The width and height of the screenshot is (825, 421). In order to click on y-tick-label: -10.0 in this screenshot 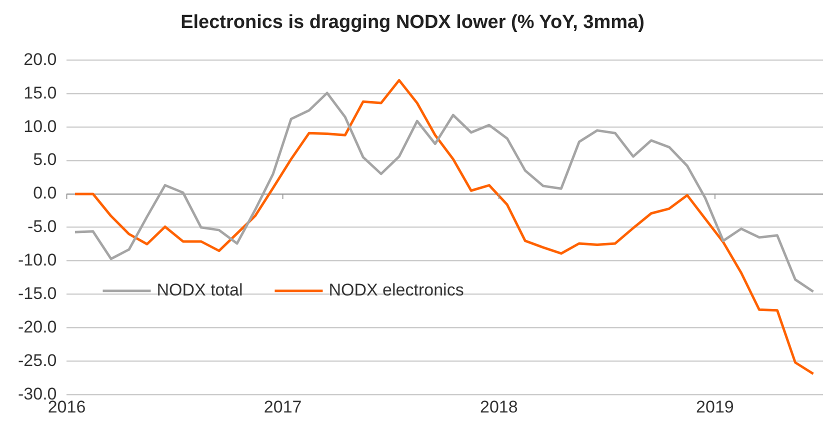, I will do `click(37, 260)`.